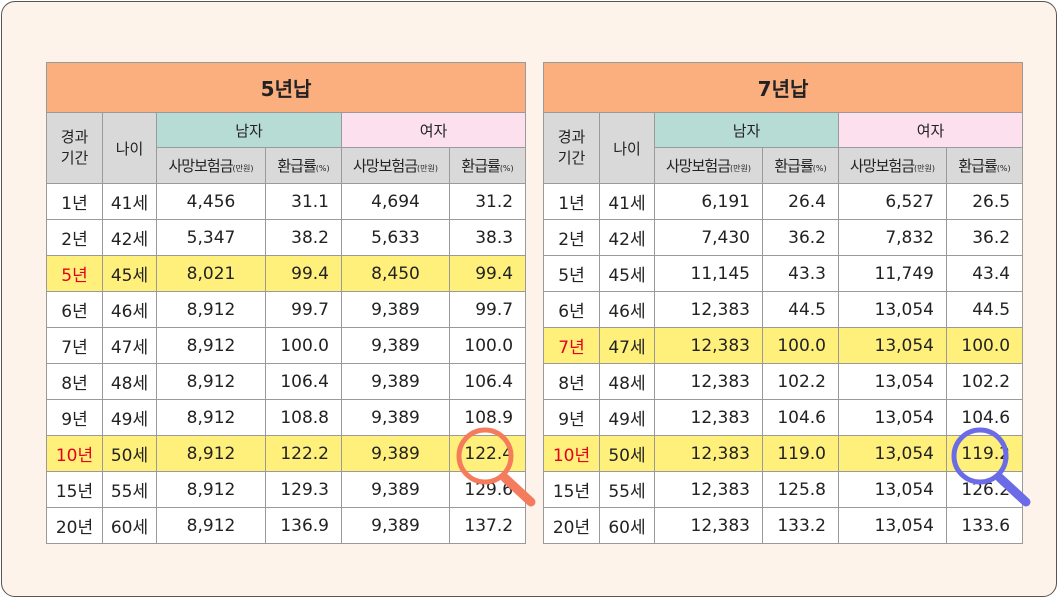 The image size is (1060, 600). What do you see at coordinates (129, 453) in the screenshot?
I see `age-cell: 50세` at bounding box center [129, 453].